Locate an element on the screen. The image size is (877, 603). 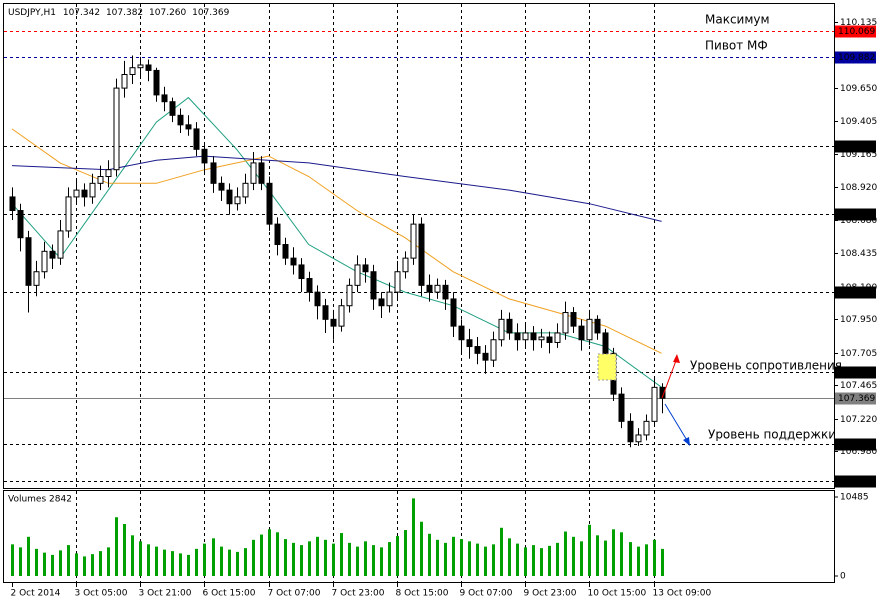
x-tick-label: 10 Oct 15:00 is located at coordinates (617, 594).